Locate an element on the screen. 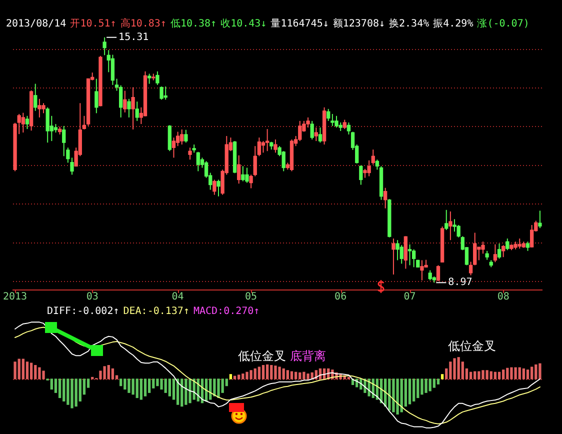 Image resolution: width=562 pixels, height=434 pixels. text: 量1164745↓ is located at coordinates (299, 24).